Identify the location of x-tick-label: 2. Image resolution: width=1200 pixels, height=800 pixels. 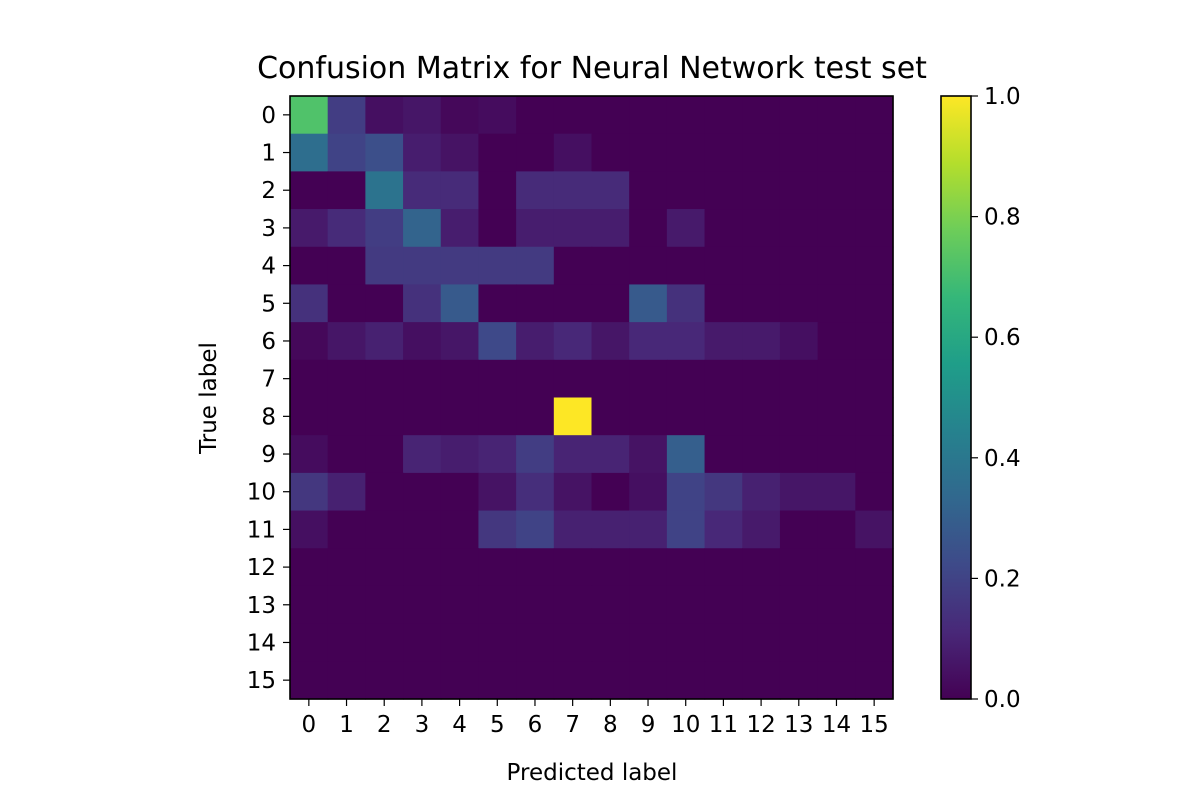
(384, 725).